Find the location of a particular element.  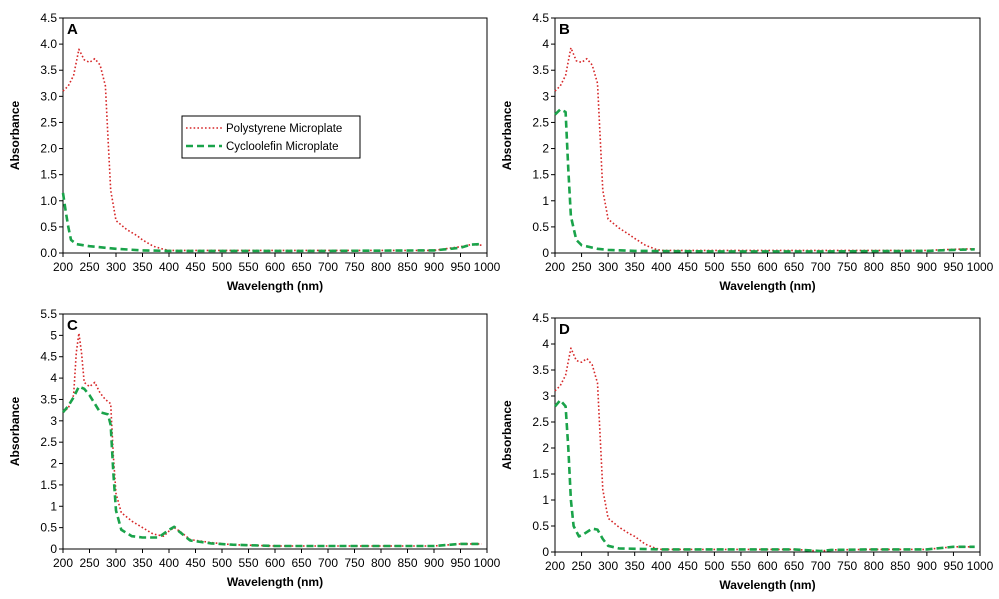

legend-entry-label: Polystyrene Microplate is located at coordinates (284, 129).